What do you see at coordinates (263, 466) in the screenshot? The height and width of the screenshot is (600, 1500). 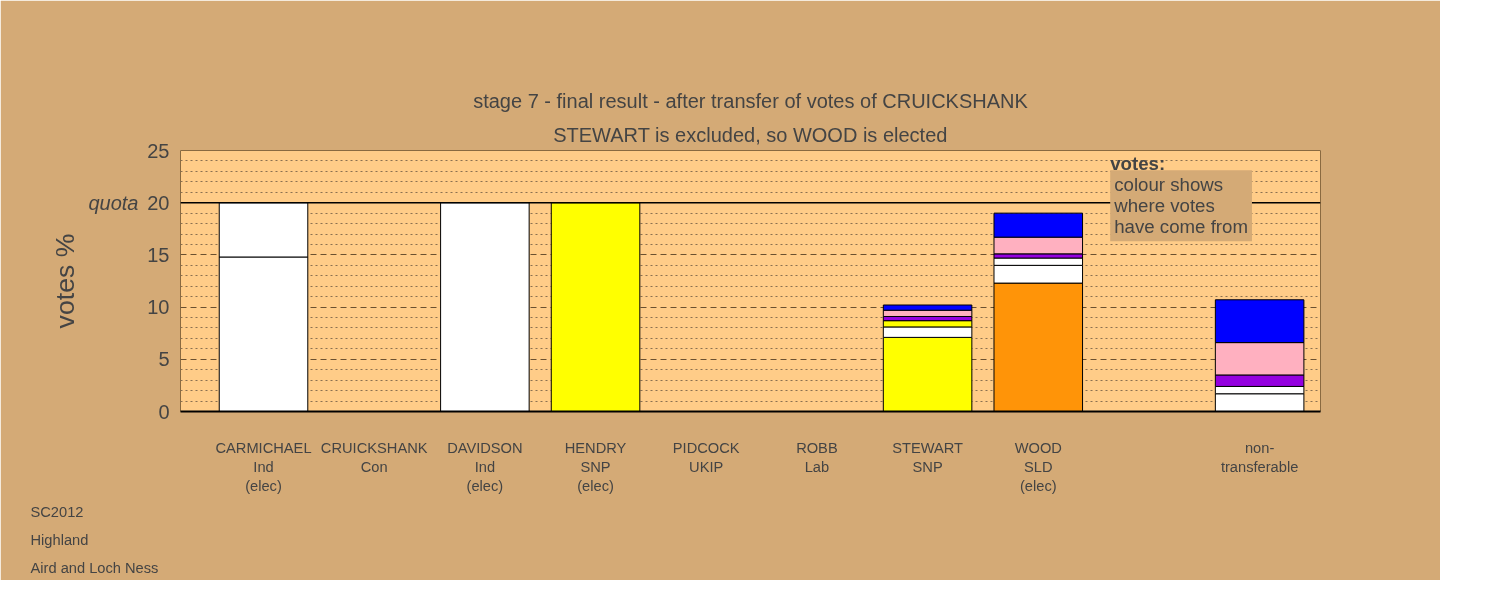 I see `x-tick-label: CARMICHAEL Ind (elec)` at bounding box center [263, 466].